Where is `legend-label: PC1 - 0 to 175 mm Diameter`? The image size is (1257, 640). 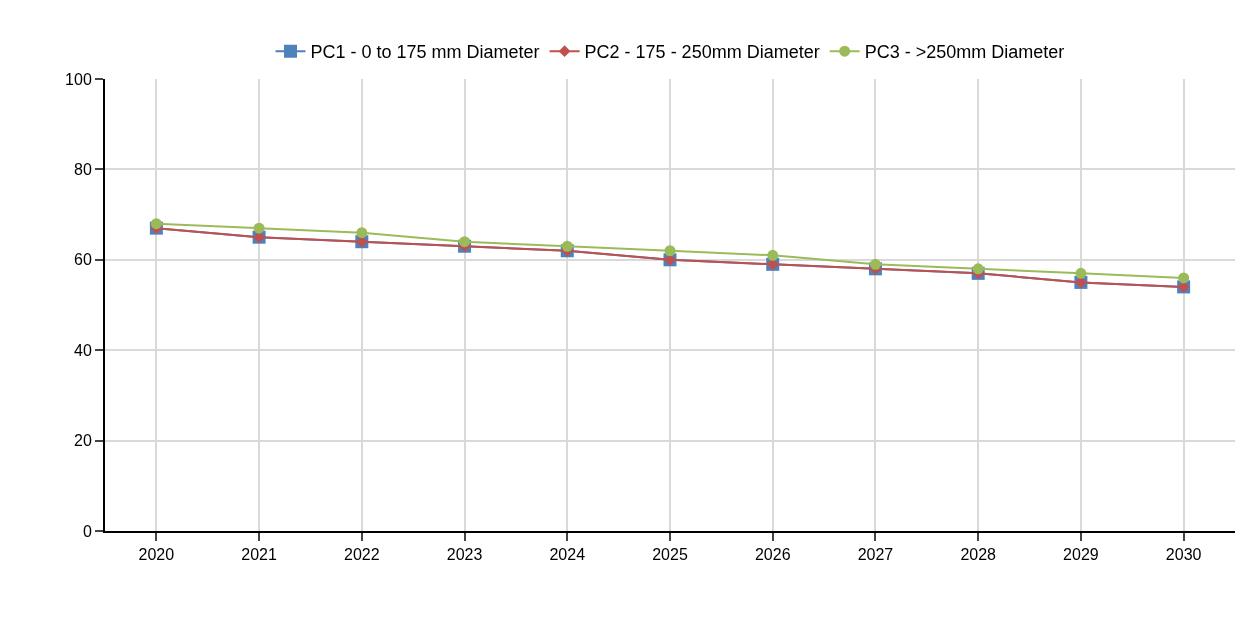 legend-label: PC1 - 0 to 175 mm Diameter is located at coordinates (425, 52).